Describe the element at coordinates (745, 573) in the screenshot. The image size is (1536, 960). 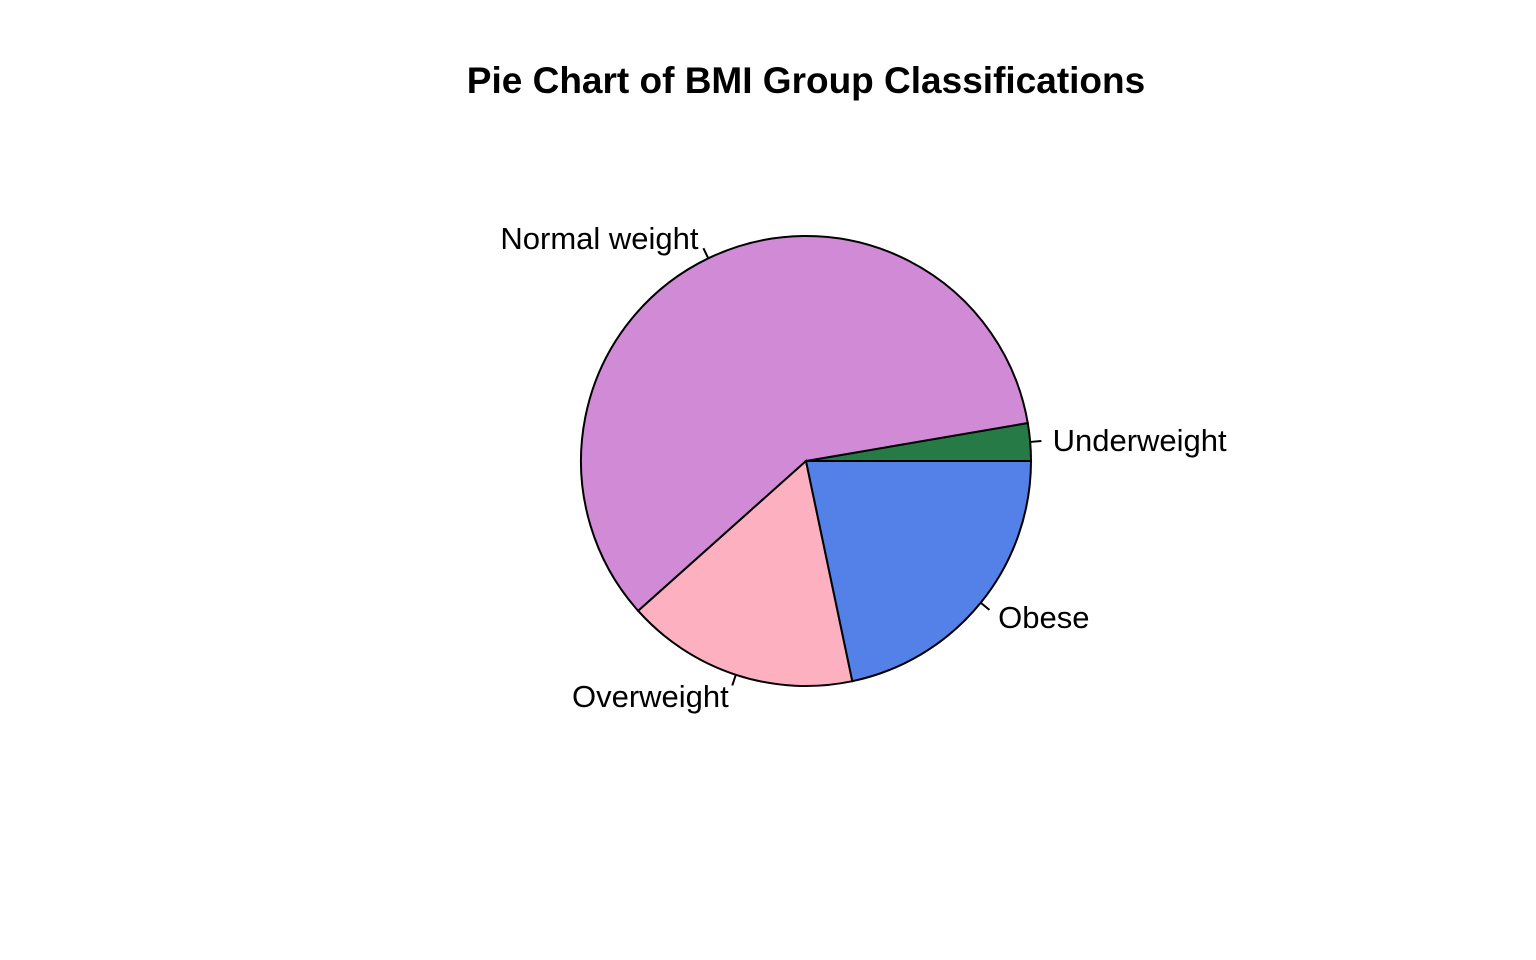
I see `pie-slice-overweight` at that location.